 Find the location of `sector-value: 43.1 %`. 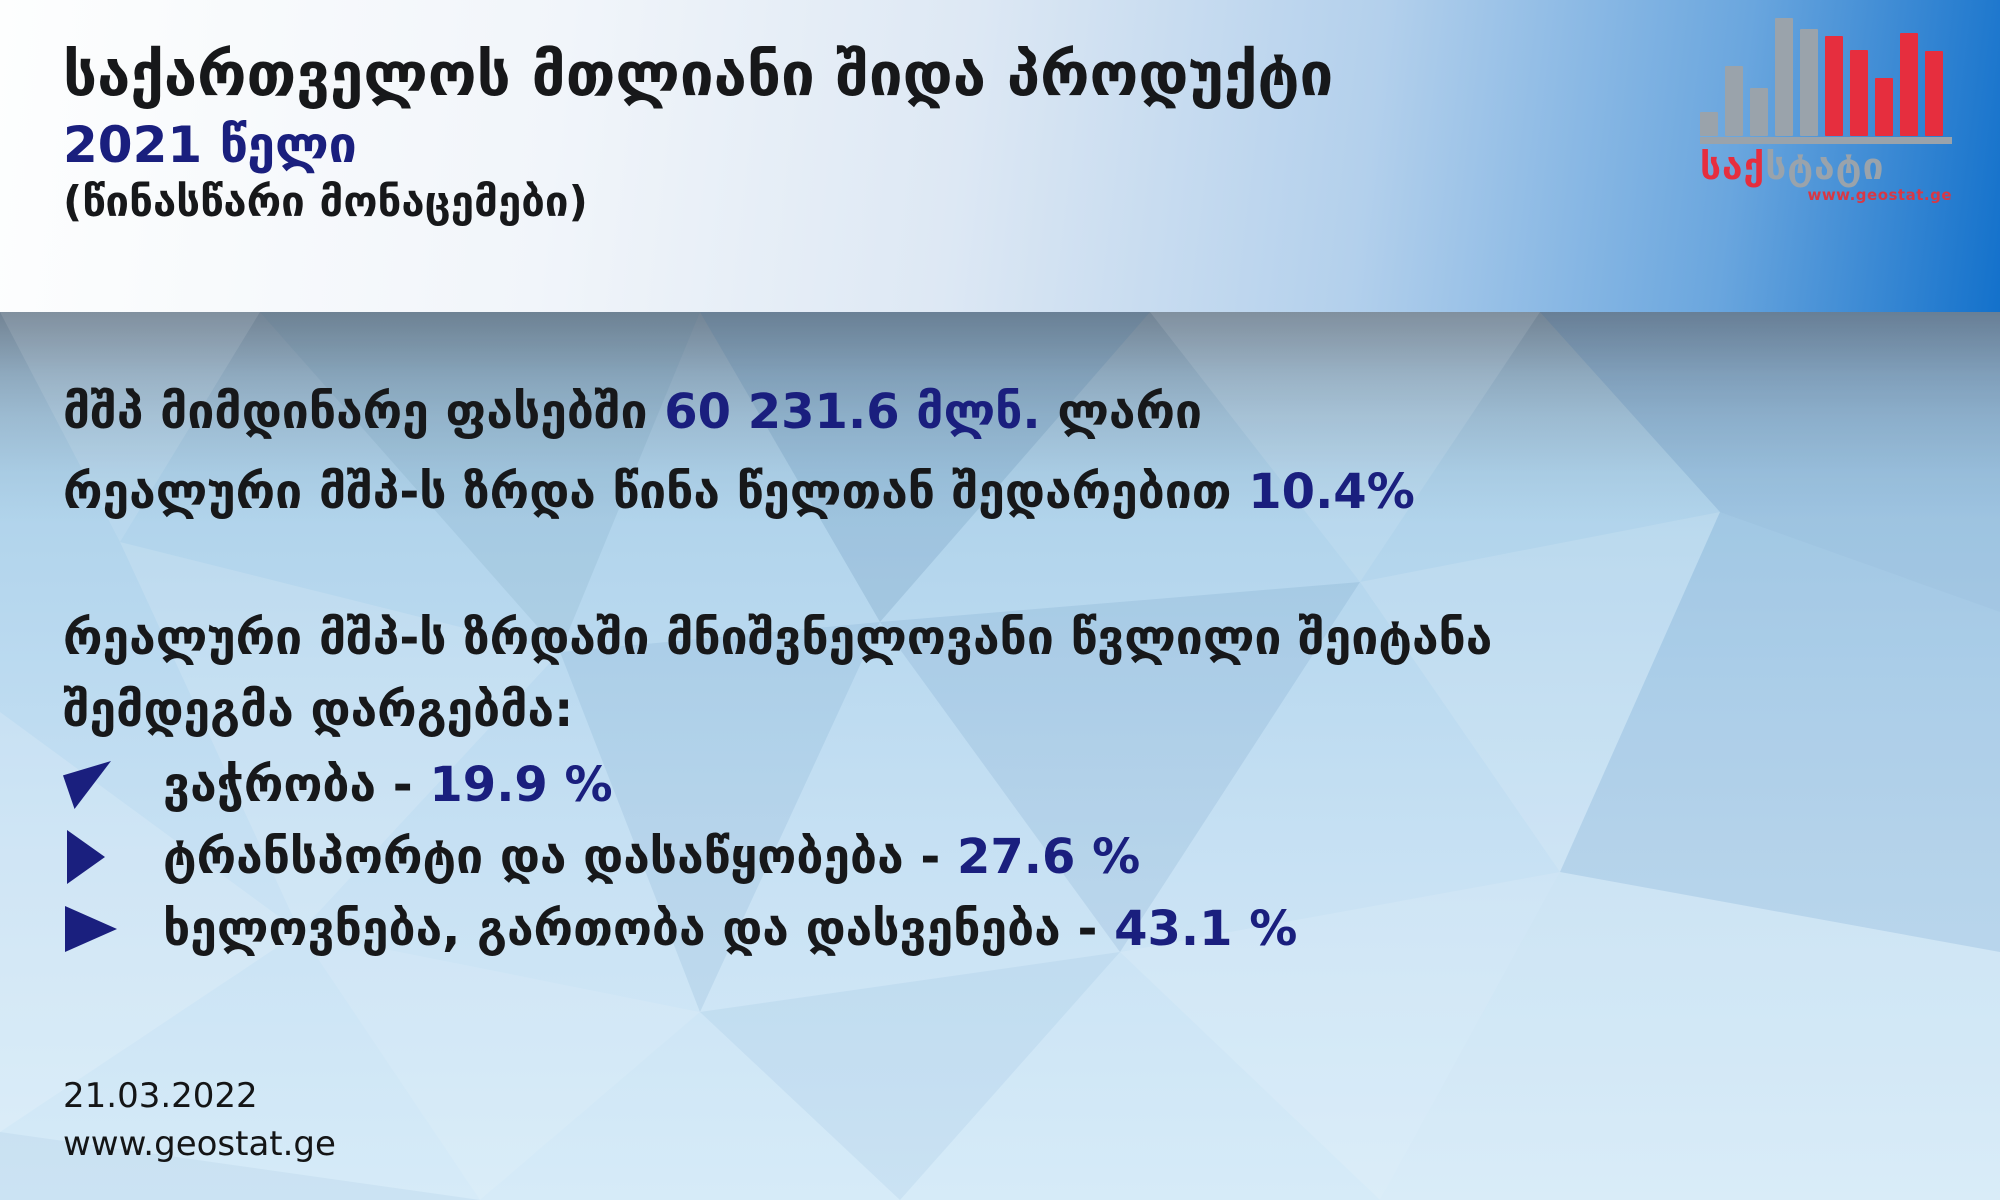

sector-value: 43.1 % is located at coordinates (1206, 929).